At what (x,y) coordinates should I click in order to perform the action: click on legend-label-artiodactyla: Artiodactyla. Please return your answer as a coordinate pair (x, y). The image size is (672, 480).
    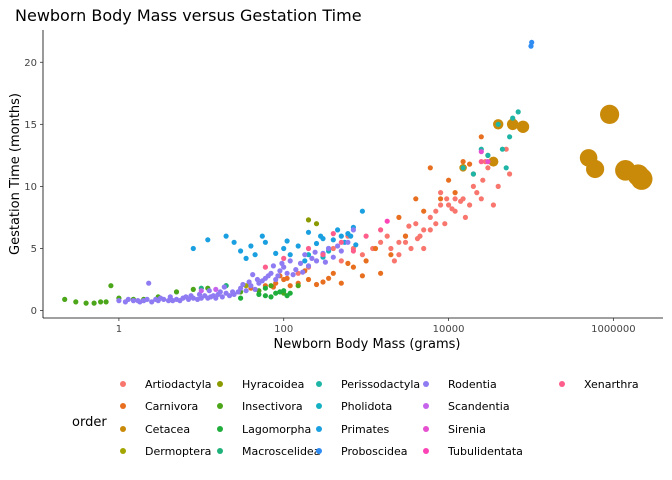
    Looking at the image, I should click on (178, 384).